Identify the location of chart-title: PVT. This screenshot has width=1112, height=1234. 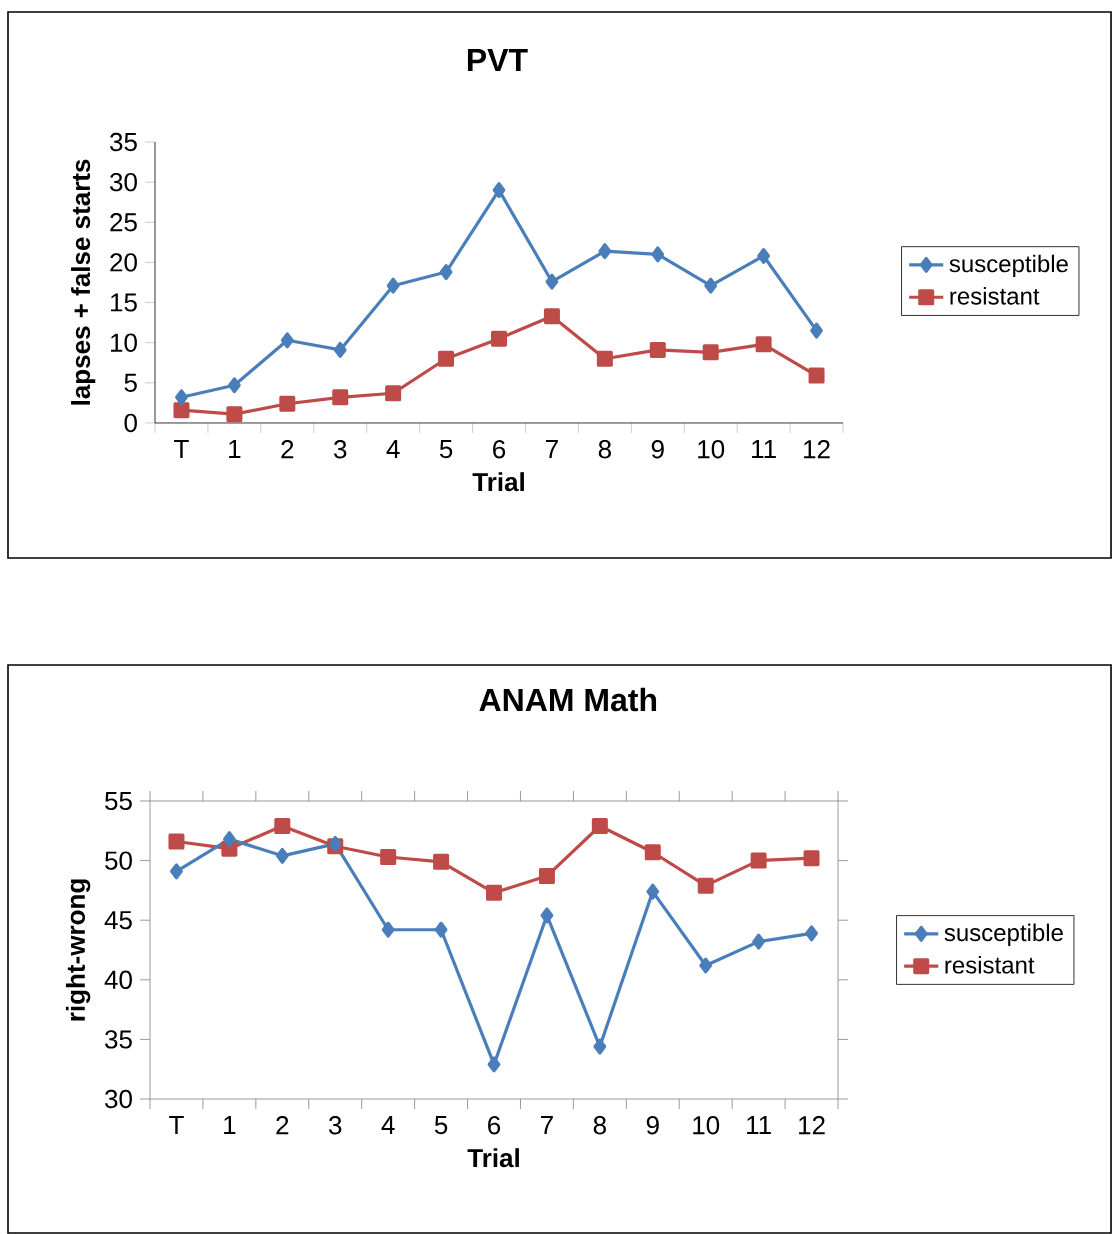
(497, 60).